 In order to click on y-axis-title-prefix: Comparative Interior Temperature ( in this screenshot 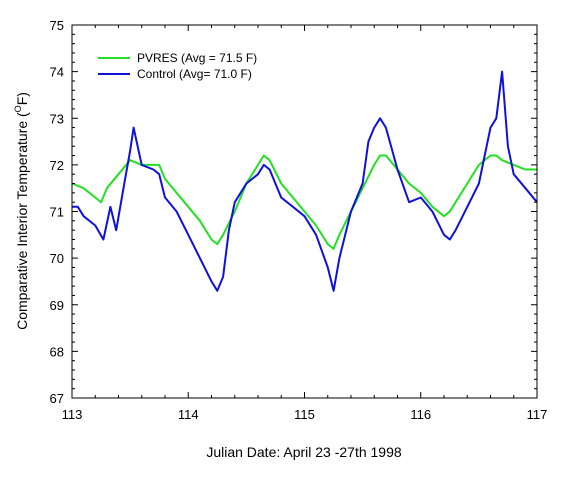, I will do `click(22, 221)`.